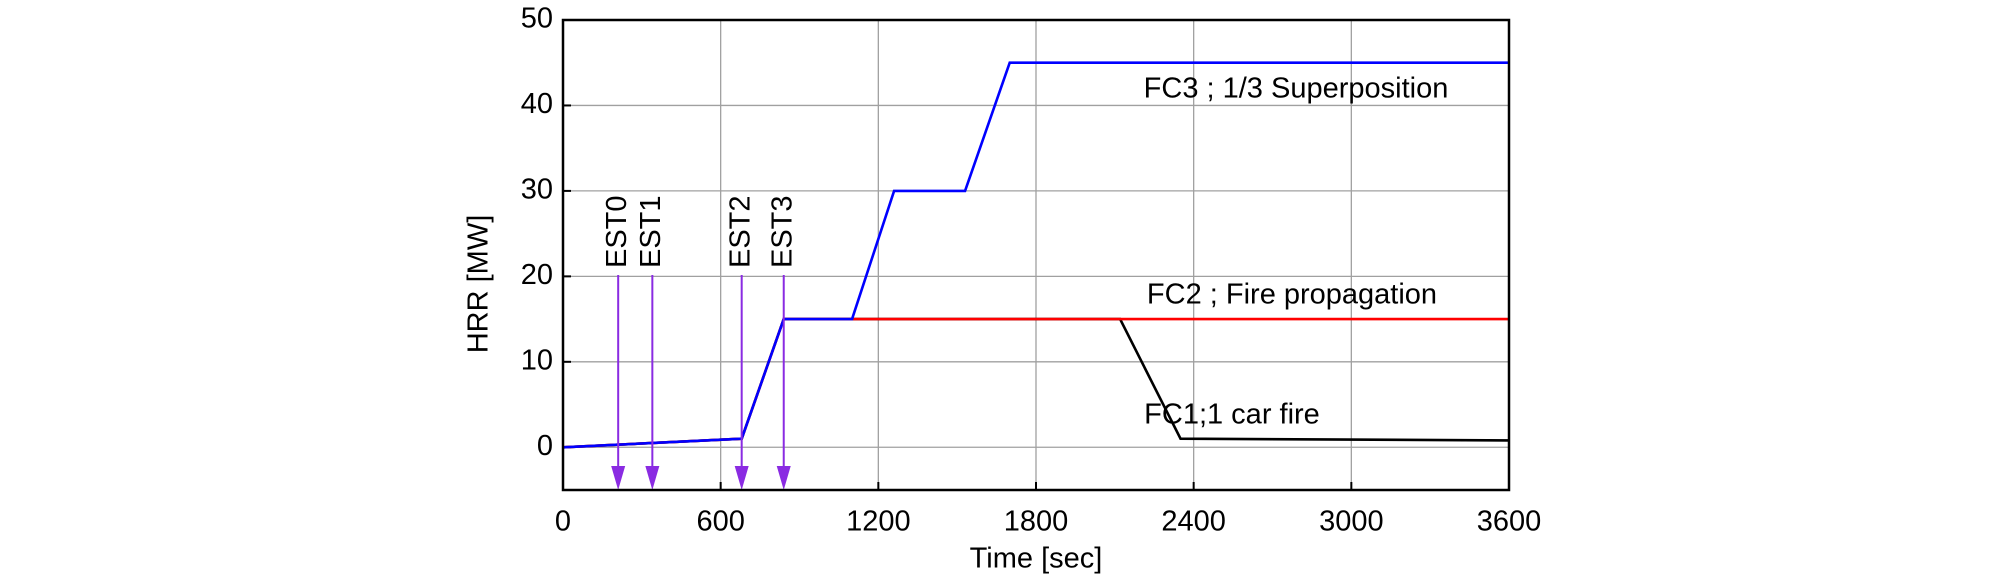 This screenshot has width=2008, height=582. What do you see at coordinates (537, 104) in the screenshot?
I see `y-tick-label: 40` at bounding box center [537, 104].